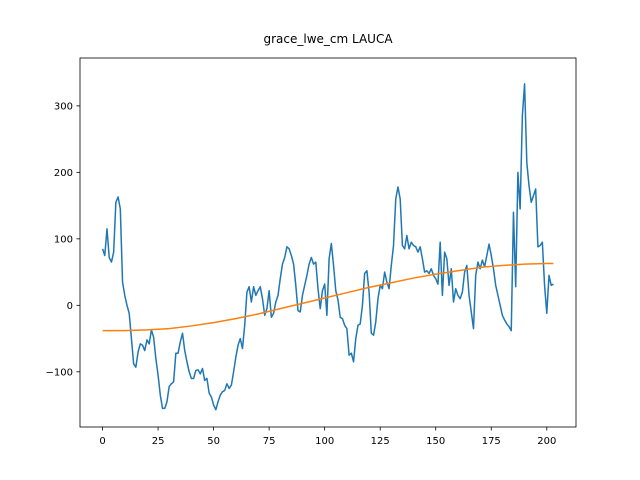 This screenshot has height=480, width=640. I want to click on x-tick-label: 125, so click(380, 441).